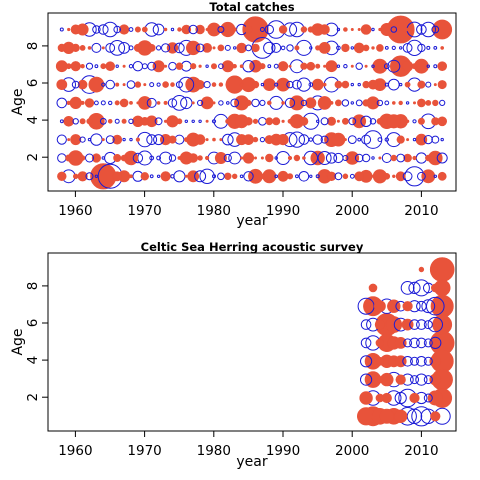 Image resolution: width=480 pixels, height=480 pixels. I want to click on panel2-y-tick-label: 6, so click(33, 323).